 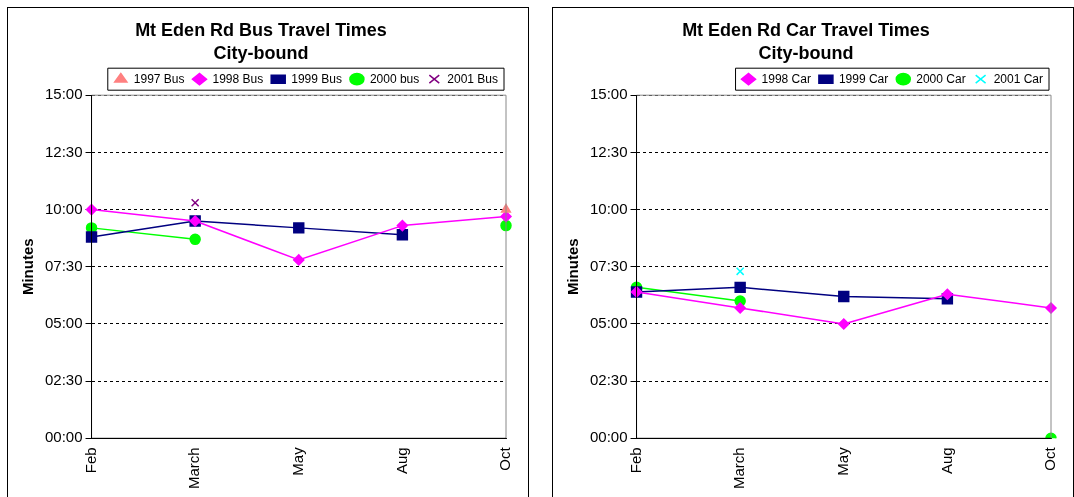 What do you see at coordinates (863, 78) in the screenshot?
I see `legend-label: 1999 Car` at bounding box center [863, 78].